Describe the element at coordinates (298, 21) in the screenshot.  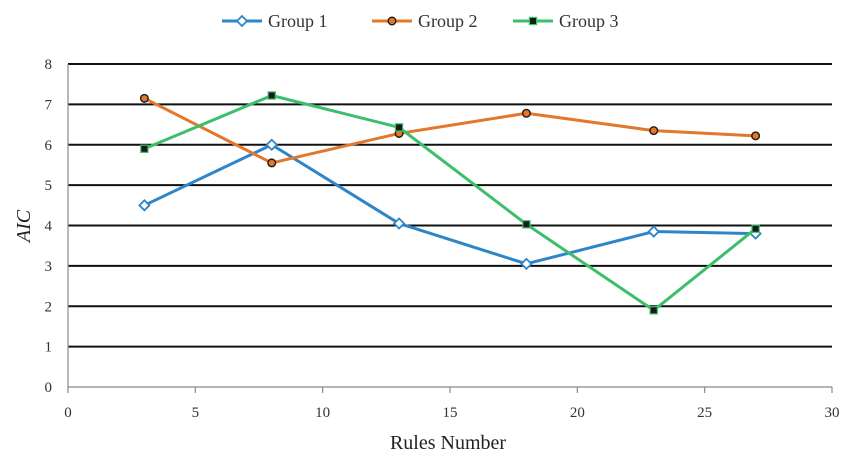
I see `legend-label-1: Group 1` at that location.